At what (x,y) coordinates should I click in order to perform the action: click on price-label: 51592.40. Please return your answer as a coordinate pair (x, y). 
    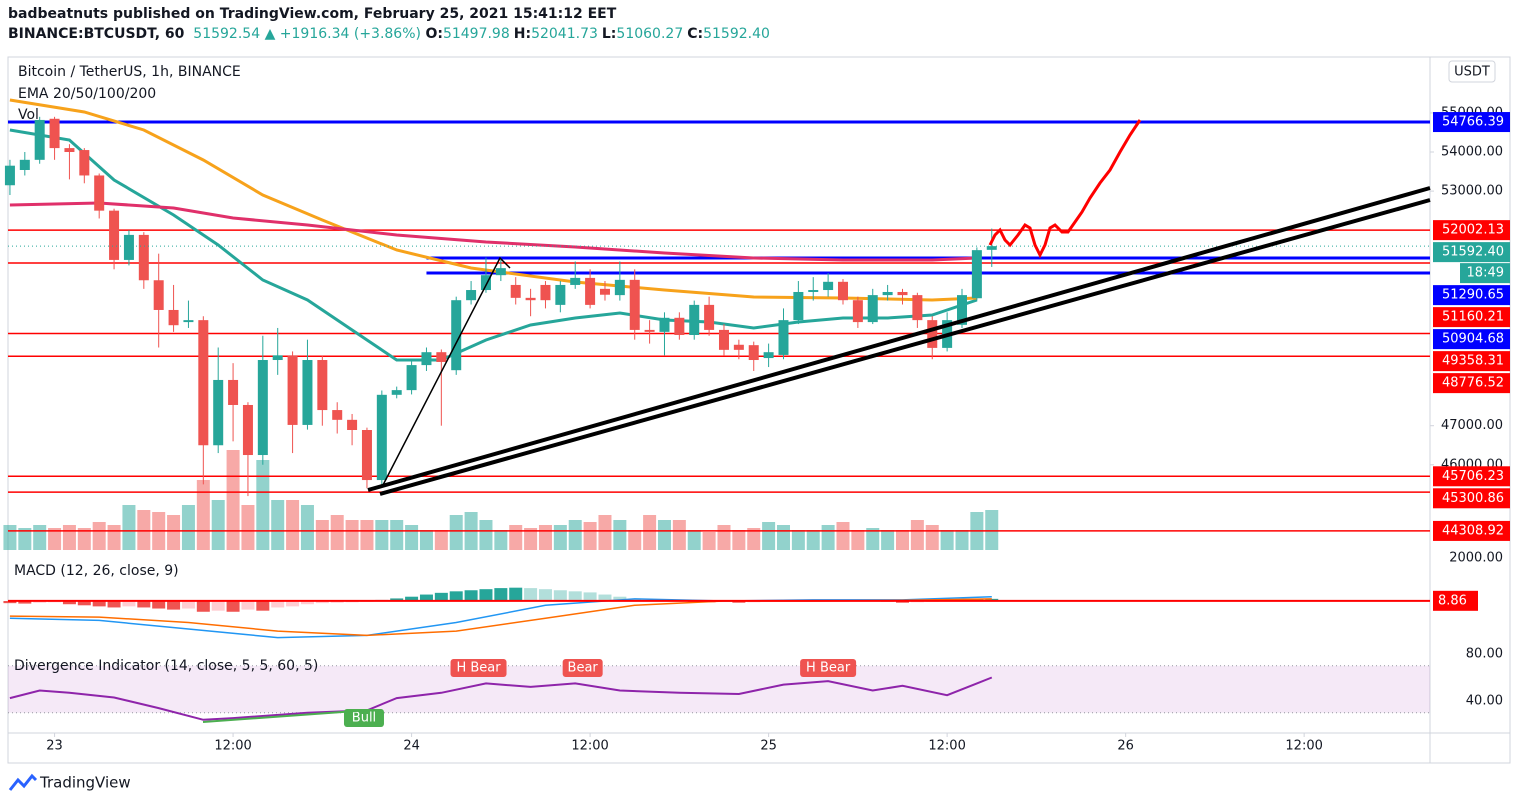
    Looking at the image, I should click on (1473, 252).